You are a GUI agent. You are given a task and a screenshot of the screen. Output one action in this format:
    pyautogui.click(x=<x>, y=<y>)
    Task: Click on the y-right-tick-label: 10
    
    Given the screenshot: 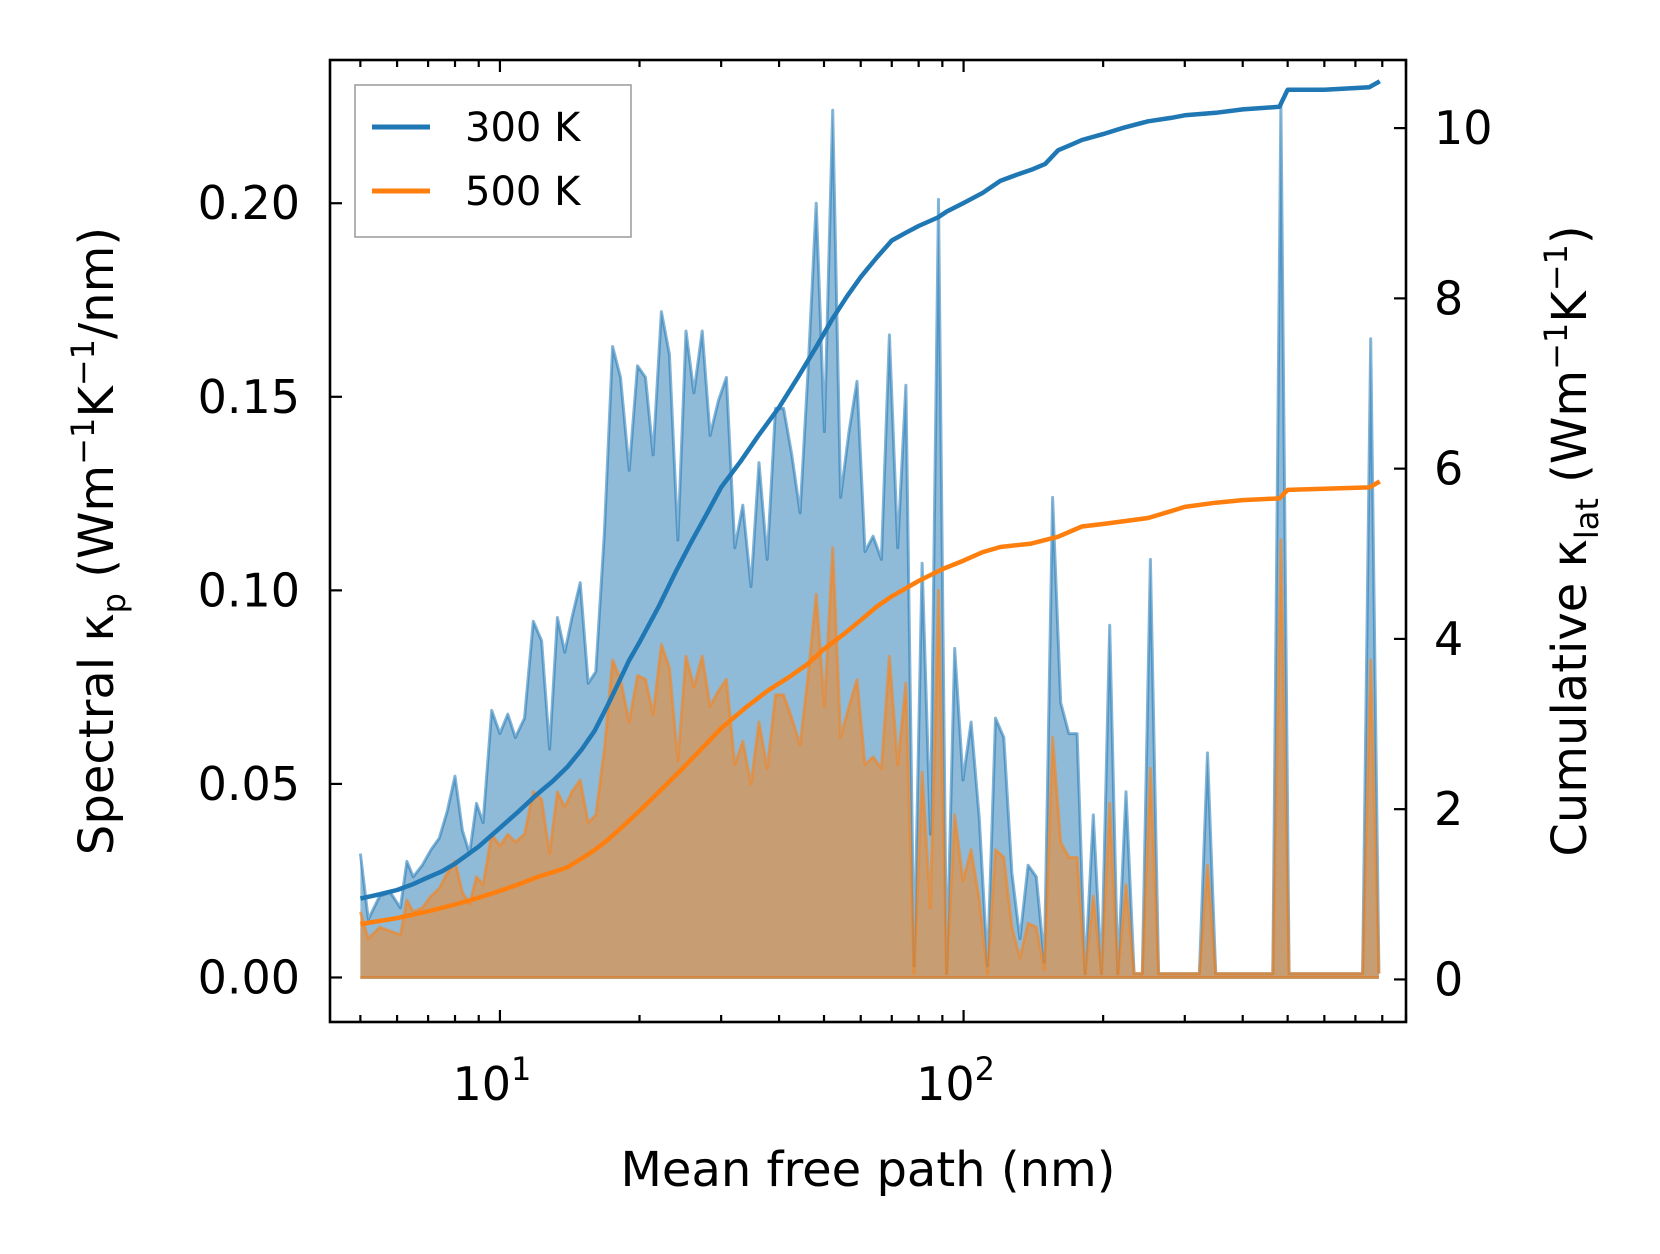 What is the action you would take?
    pyautogui.click(x=1463, y=128)
    